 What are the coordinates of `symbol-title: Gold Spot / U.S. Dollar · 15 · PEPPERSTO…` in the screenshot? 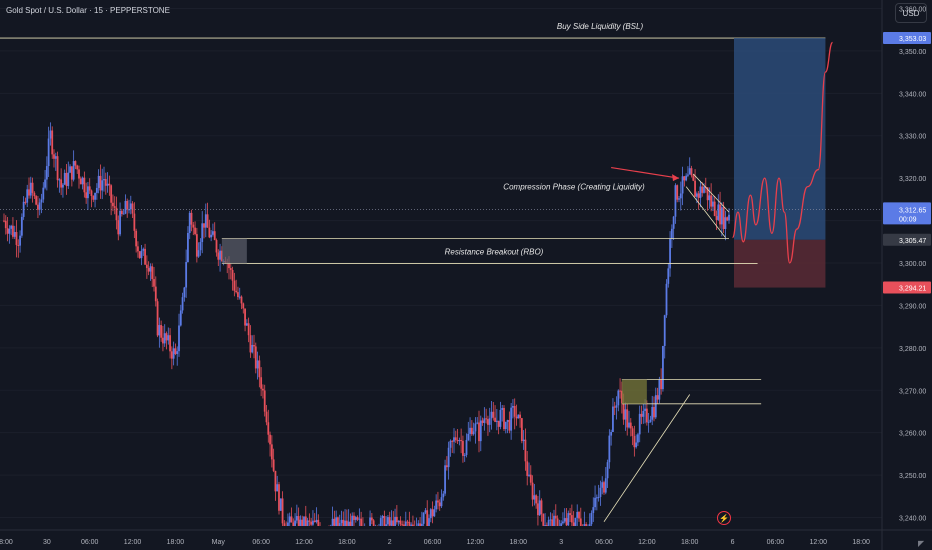 It's located at (88, 10).